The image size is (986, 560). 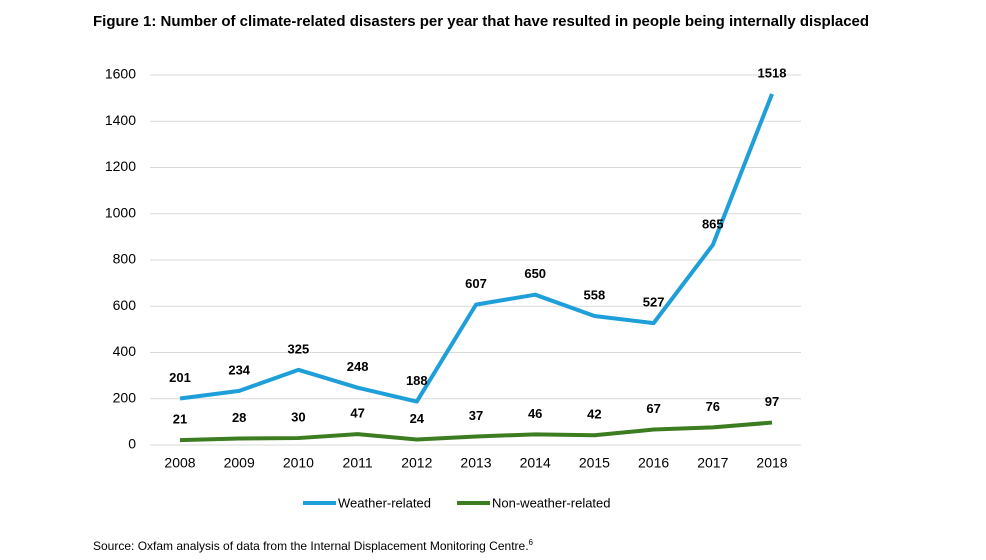 What do you see at coordinates (239, 463) in the screenshot?
I see `x-tick-label: 2009` at bounding box center [239, 463].